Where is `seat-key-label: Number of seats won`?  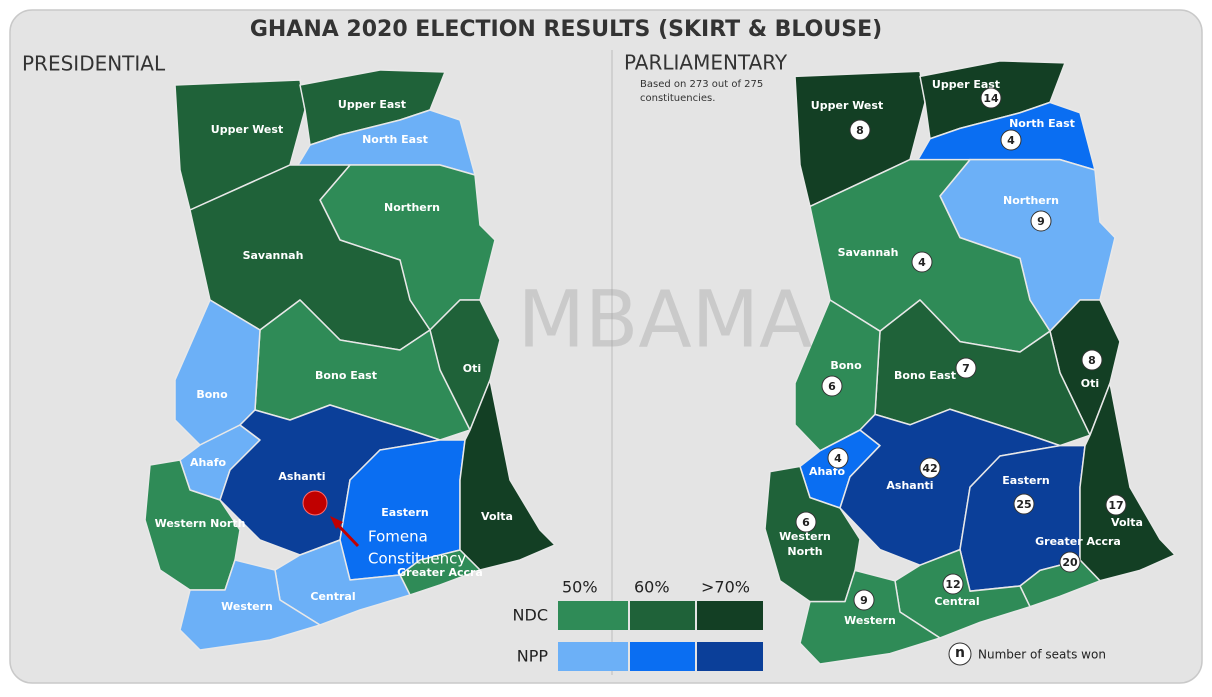 seat-key-label: Number of seats won is located at coordinates (1042, 655).